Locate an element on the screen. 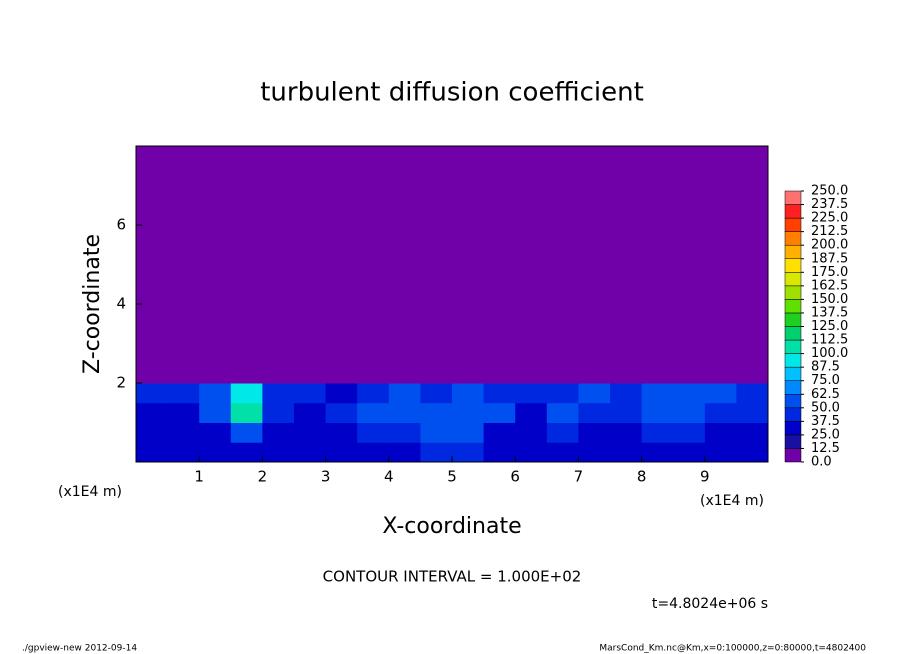 Image resolution: width=904 pixels, height=654 pixels. x-tick-label: 2 is located at coordinates (263, 477).